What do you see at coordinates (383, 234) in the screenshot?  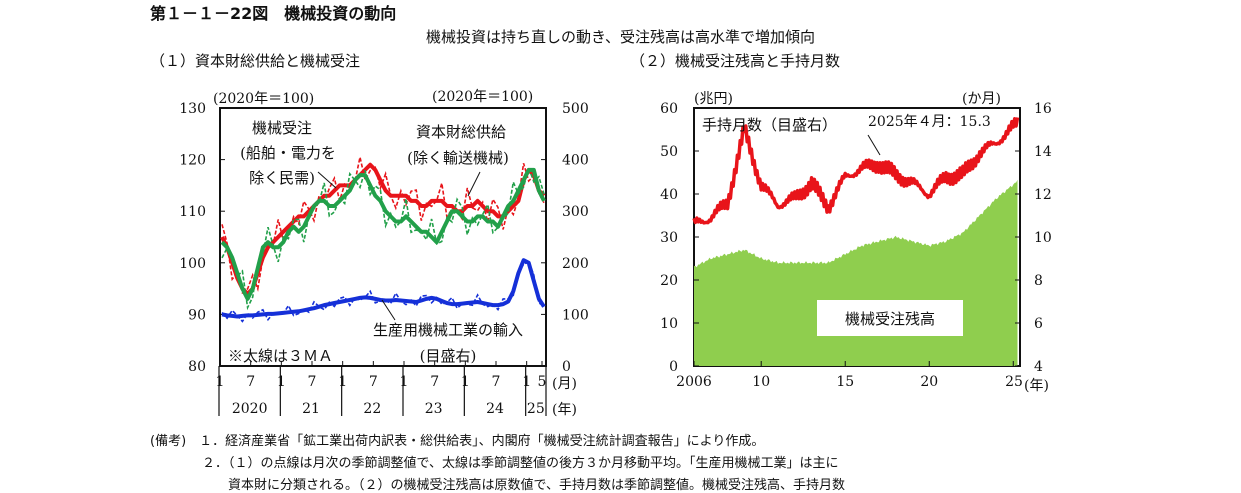 I see `panel1-series-3ma-machinery-orders` at bounding box center [383, 234].